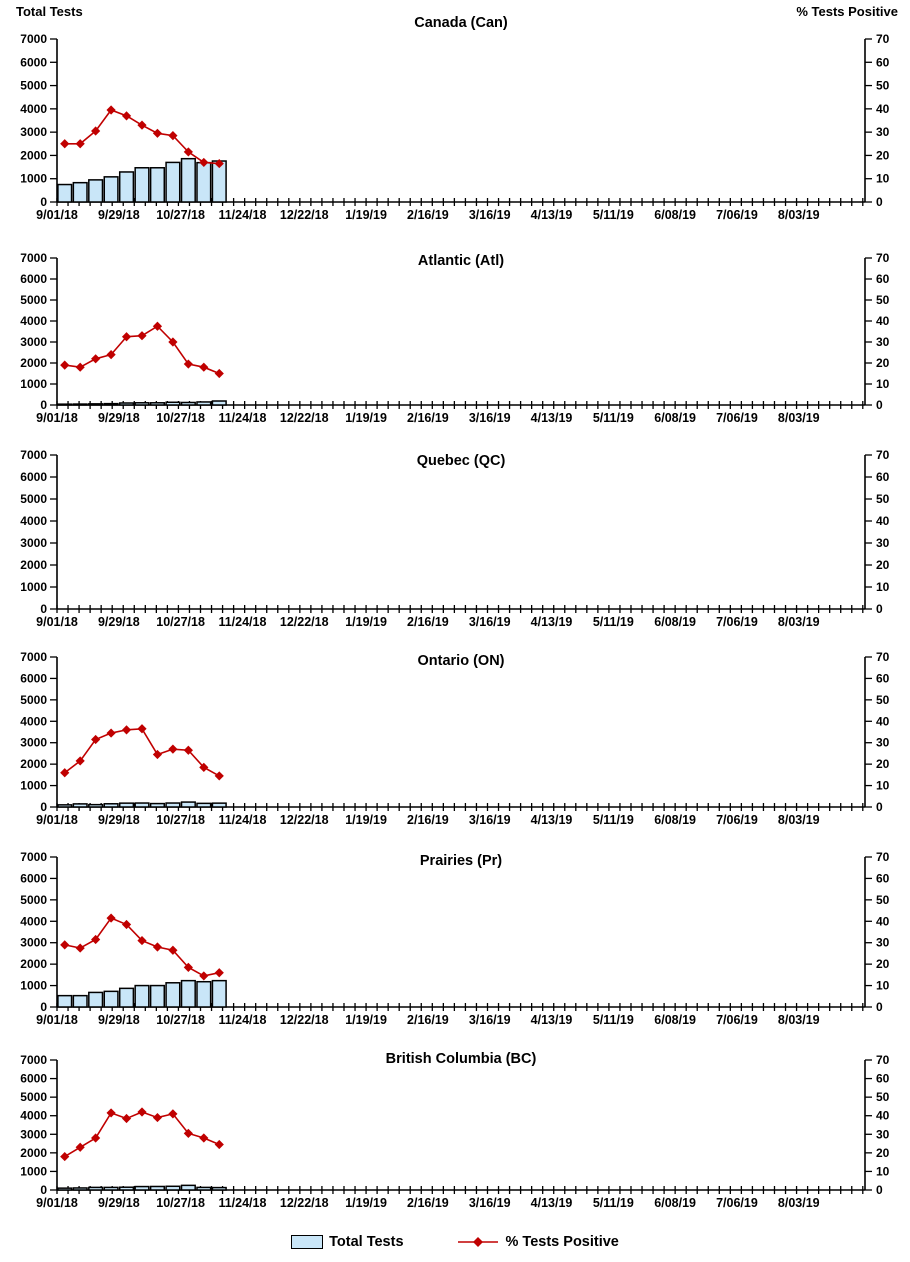 Image resolution: width=910 pixels, height=1262 pixels. Describe the element at coordinates (307, 1242) in the screenshot. I see `bar-swatch-icon` at that location.